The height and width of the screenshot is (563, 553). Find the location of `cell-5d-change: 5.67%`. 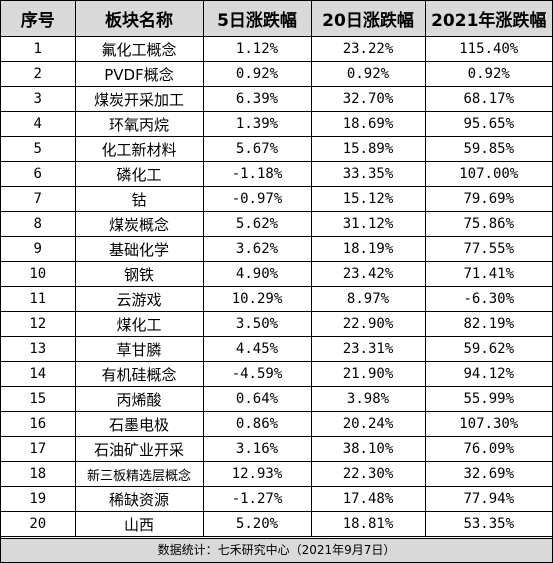

cell-5d-change: 5.67% is located at coordinates (257, 149).